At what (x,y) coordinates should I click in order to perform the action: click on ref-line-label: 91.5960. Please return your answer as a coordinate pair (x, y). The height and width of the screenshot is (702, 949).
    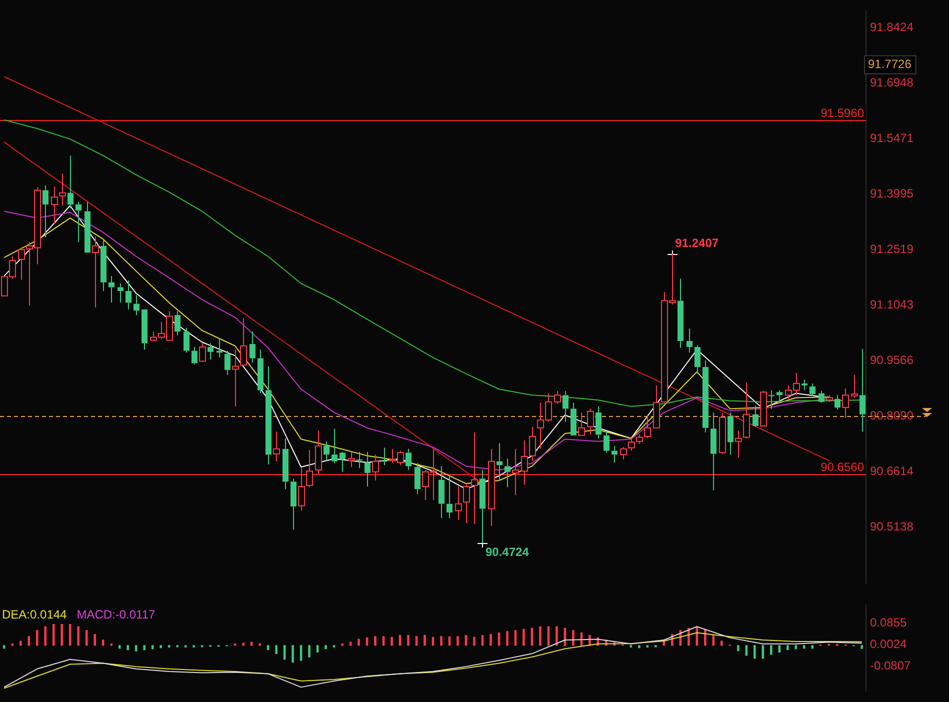
    Looking at the image, I should click on (842, 113).